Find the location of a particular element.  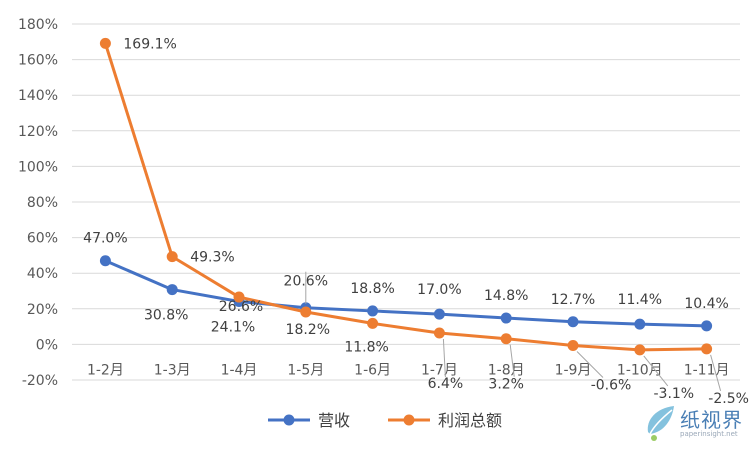

data-label: 11.4% is located at coordinates (640, 300).